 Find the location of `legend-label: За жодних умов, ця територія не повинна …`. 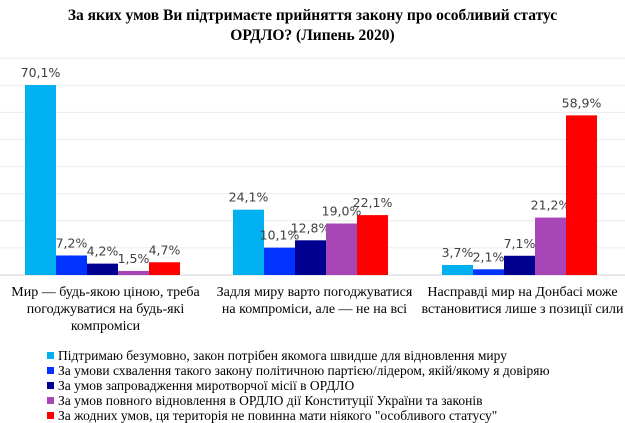

legend-label: За жодних умов, ця територія не повинна … is located at coordinates (278, 415).